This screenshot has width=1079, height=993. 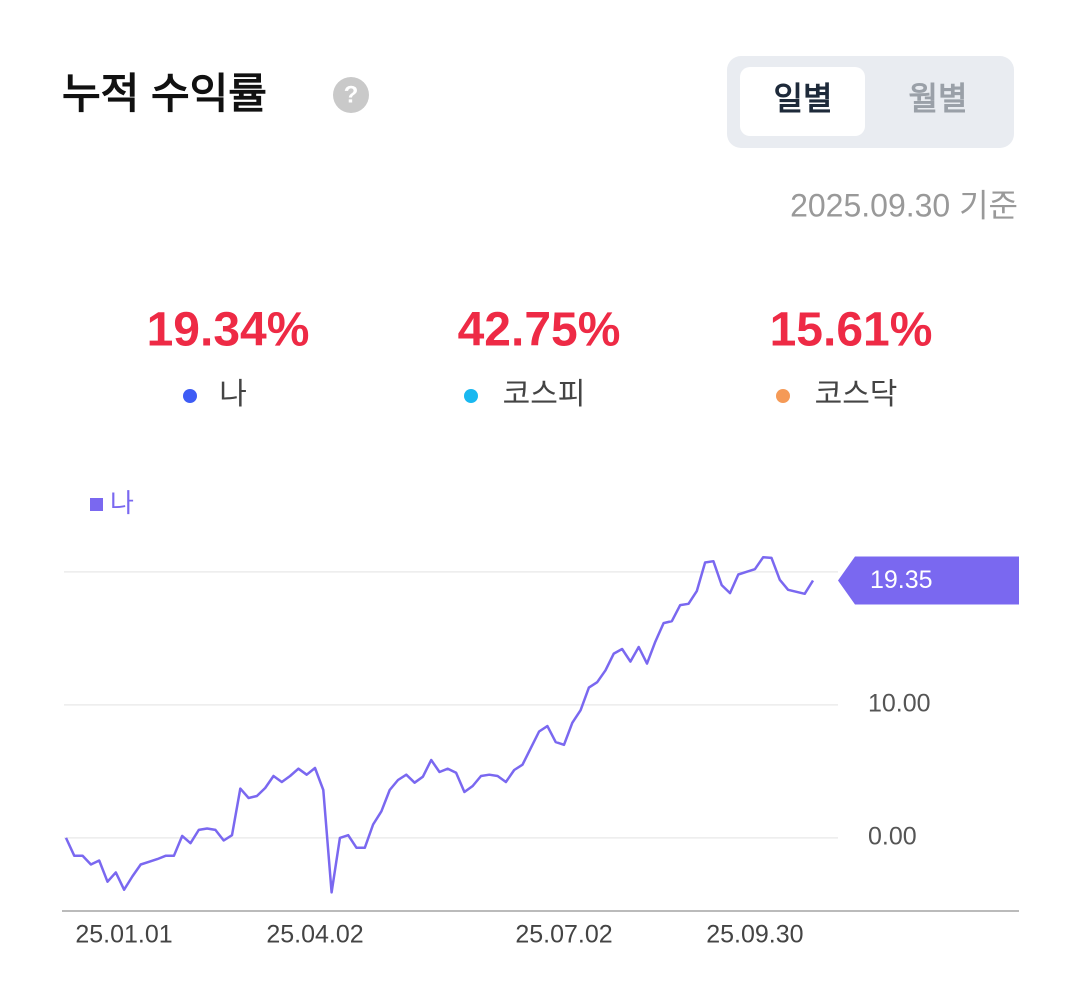 What do you see at coordinates (856, 394) in the screenshot?
I see `stat-label: 코스닥` at bounding box center [856, 394].